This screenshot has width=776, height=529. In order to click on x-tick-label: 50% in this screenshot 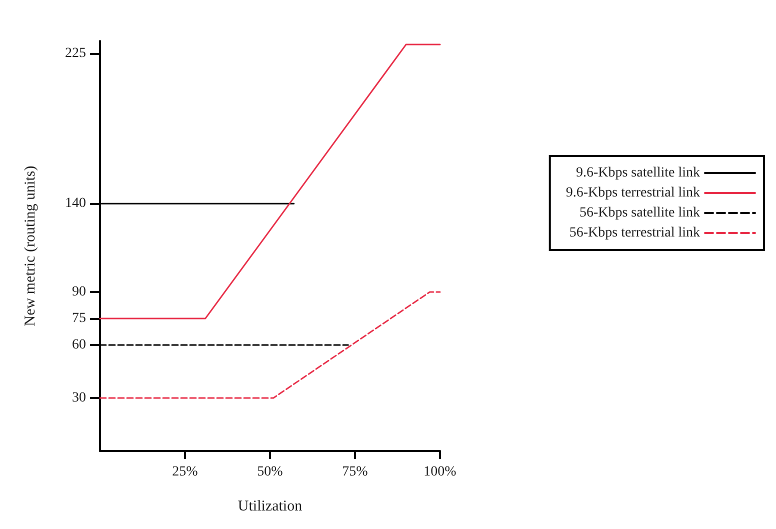, I will do `click(270, 472)`.